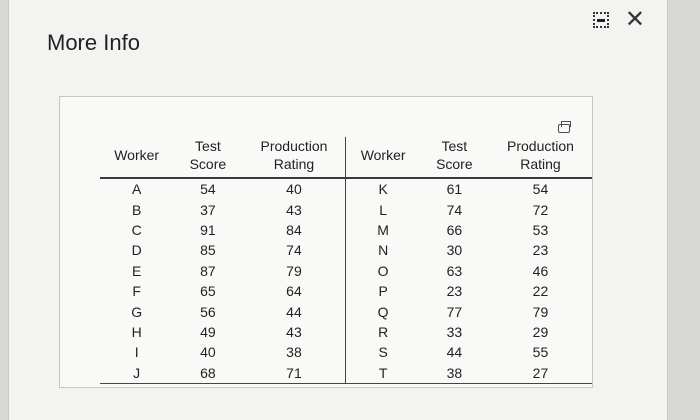  I want to click on production-rating-cell: 64, so click(294, 291).